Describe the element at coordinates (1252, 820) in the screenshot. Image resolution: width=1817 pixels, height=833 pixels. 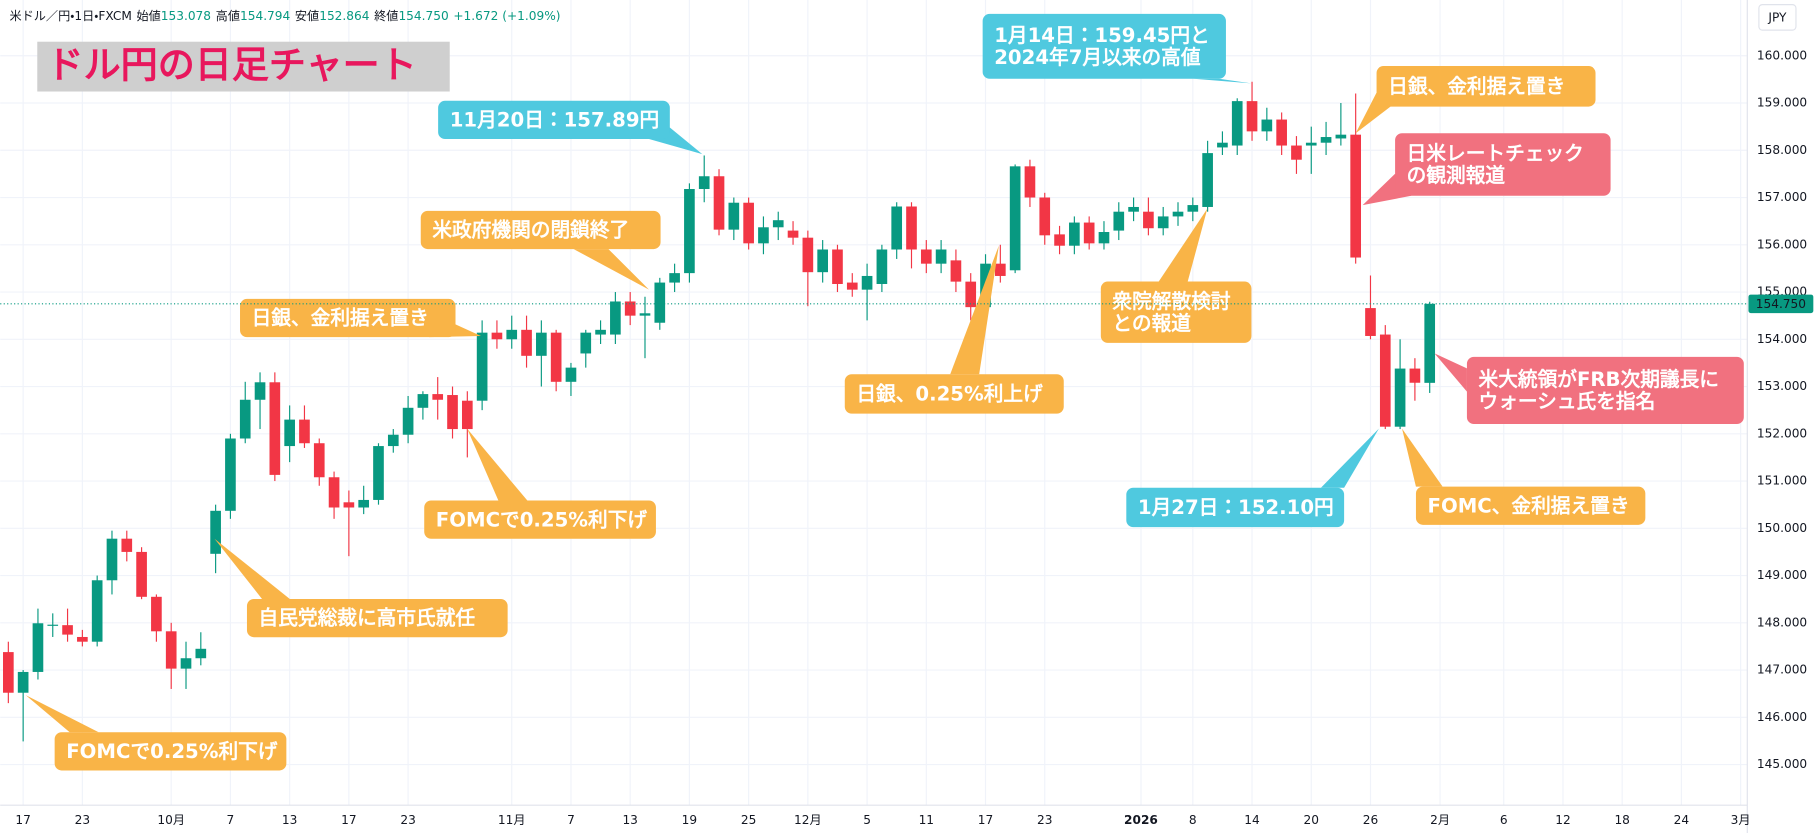
I see `x-tick-label: 14` at that location.